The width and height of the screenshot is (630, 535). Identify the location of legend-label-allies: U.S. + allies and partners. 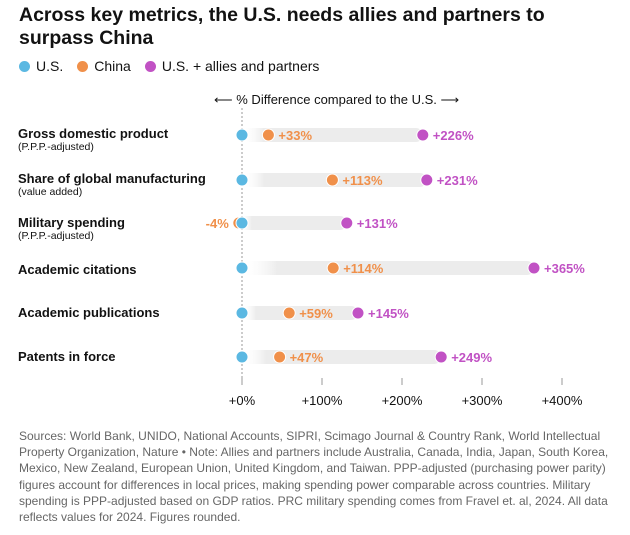
(240, 66).